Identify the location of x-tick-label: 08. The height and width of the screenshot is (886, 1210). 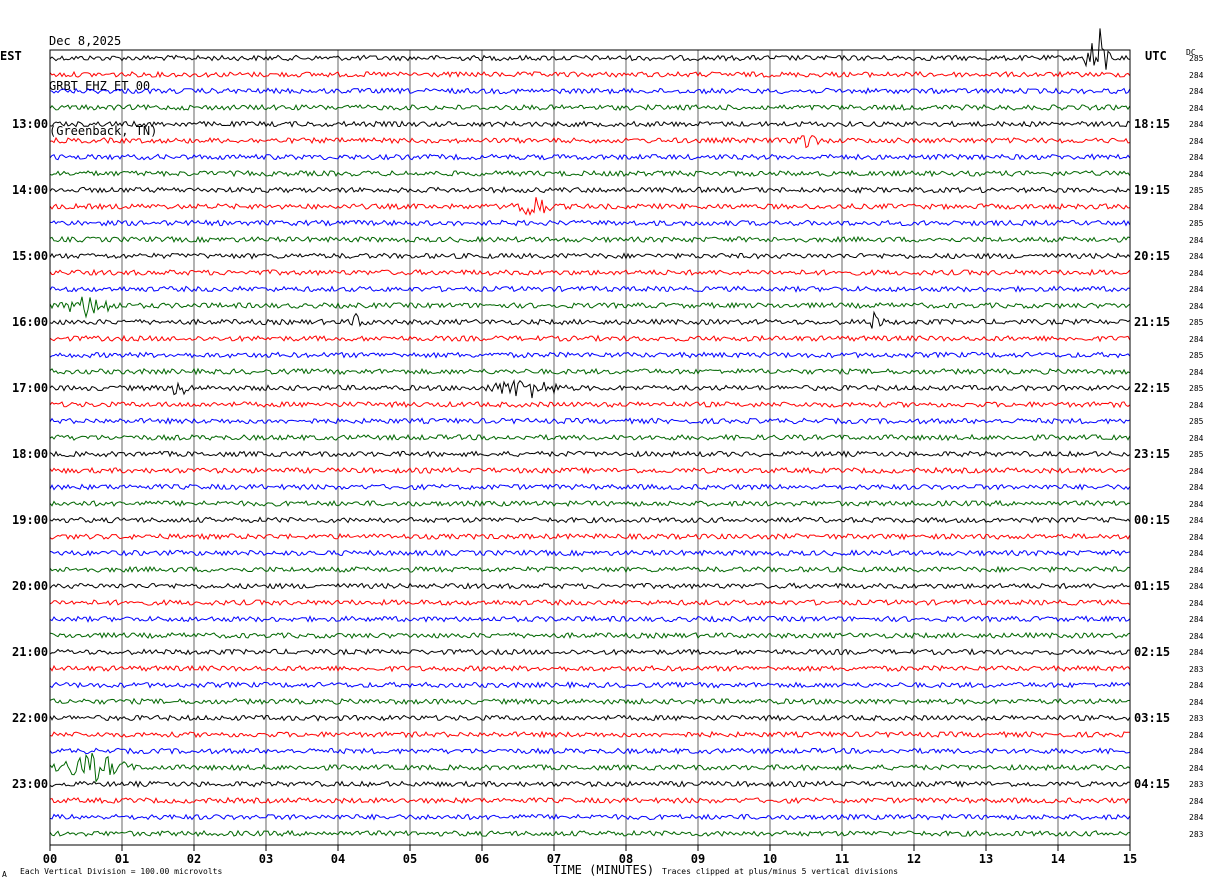
(626, 859).